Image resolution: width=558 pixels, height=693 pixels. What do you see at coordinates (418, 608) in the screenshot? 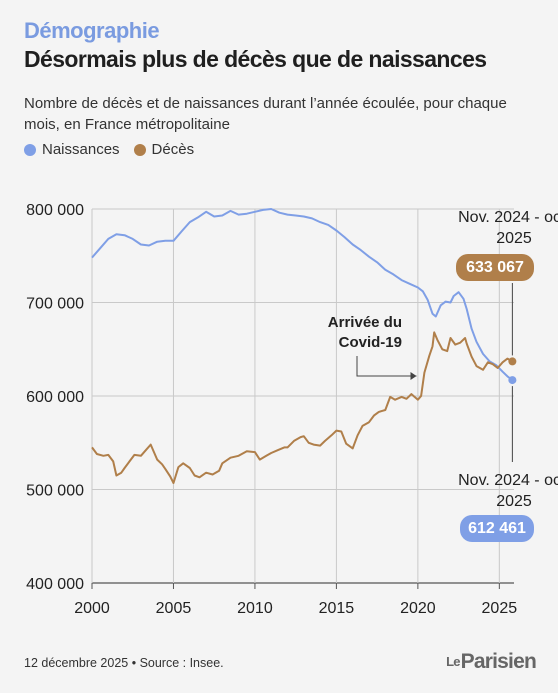
I see `x-tick-label: 2020` at bounding box center [418, 608].